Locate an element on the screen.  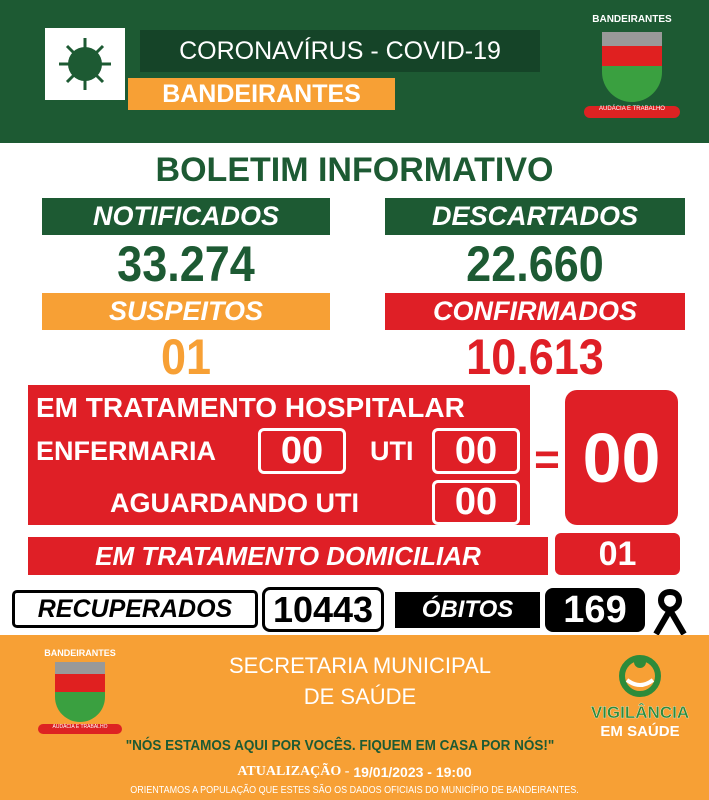
descartados-value: 22.660 is located at coordinates (535, 264).